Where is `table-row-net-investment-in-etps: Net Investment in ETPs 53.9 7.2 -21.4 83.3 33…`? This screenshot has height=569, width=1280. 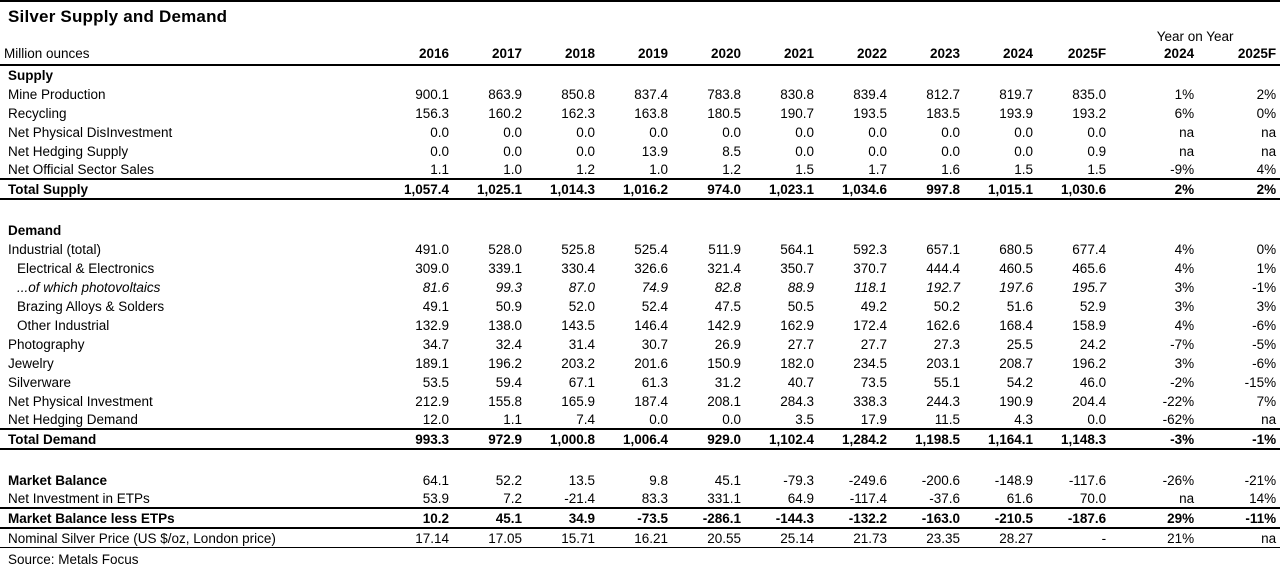
table-row-net-investment-in-etps: Net Investment in ETPs 53.9 7.2 -21.4 83.3 33… is located at coordinates (640, 498).